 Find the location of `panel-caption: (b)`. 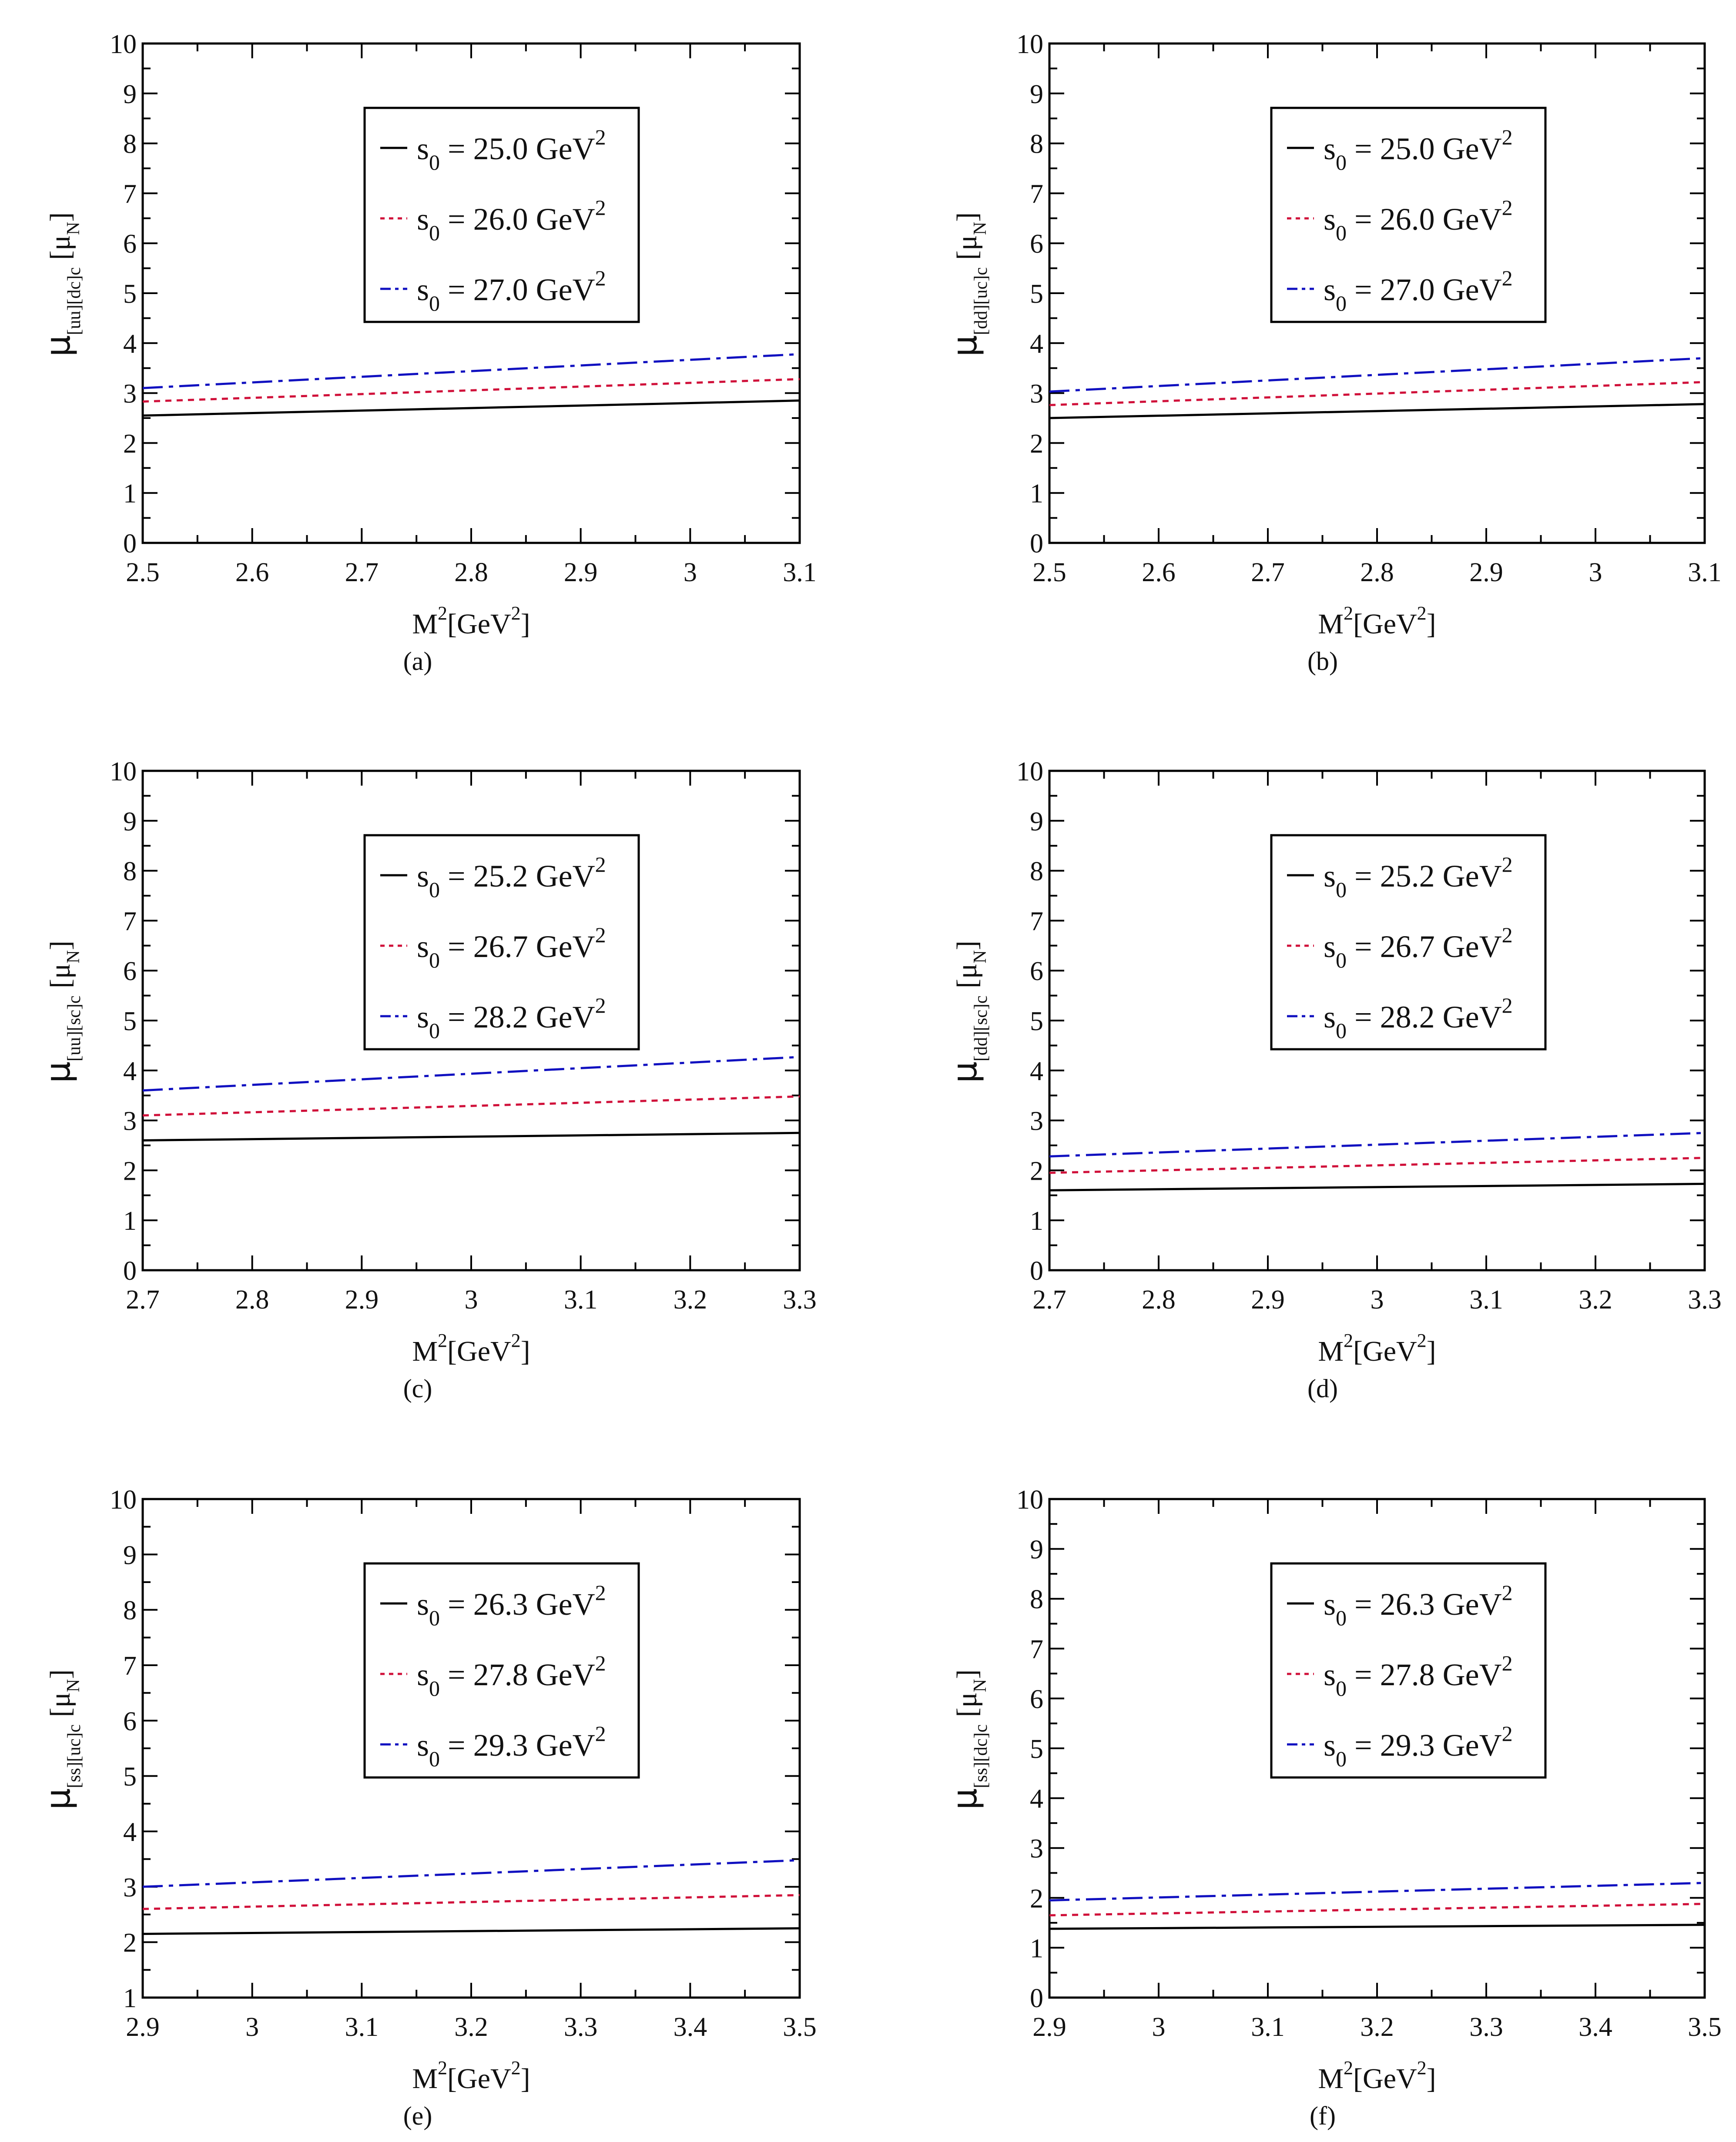

panel-caption: (b) is located at coordinates (1322, 661).